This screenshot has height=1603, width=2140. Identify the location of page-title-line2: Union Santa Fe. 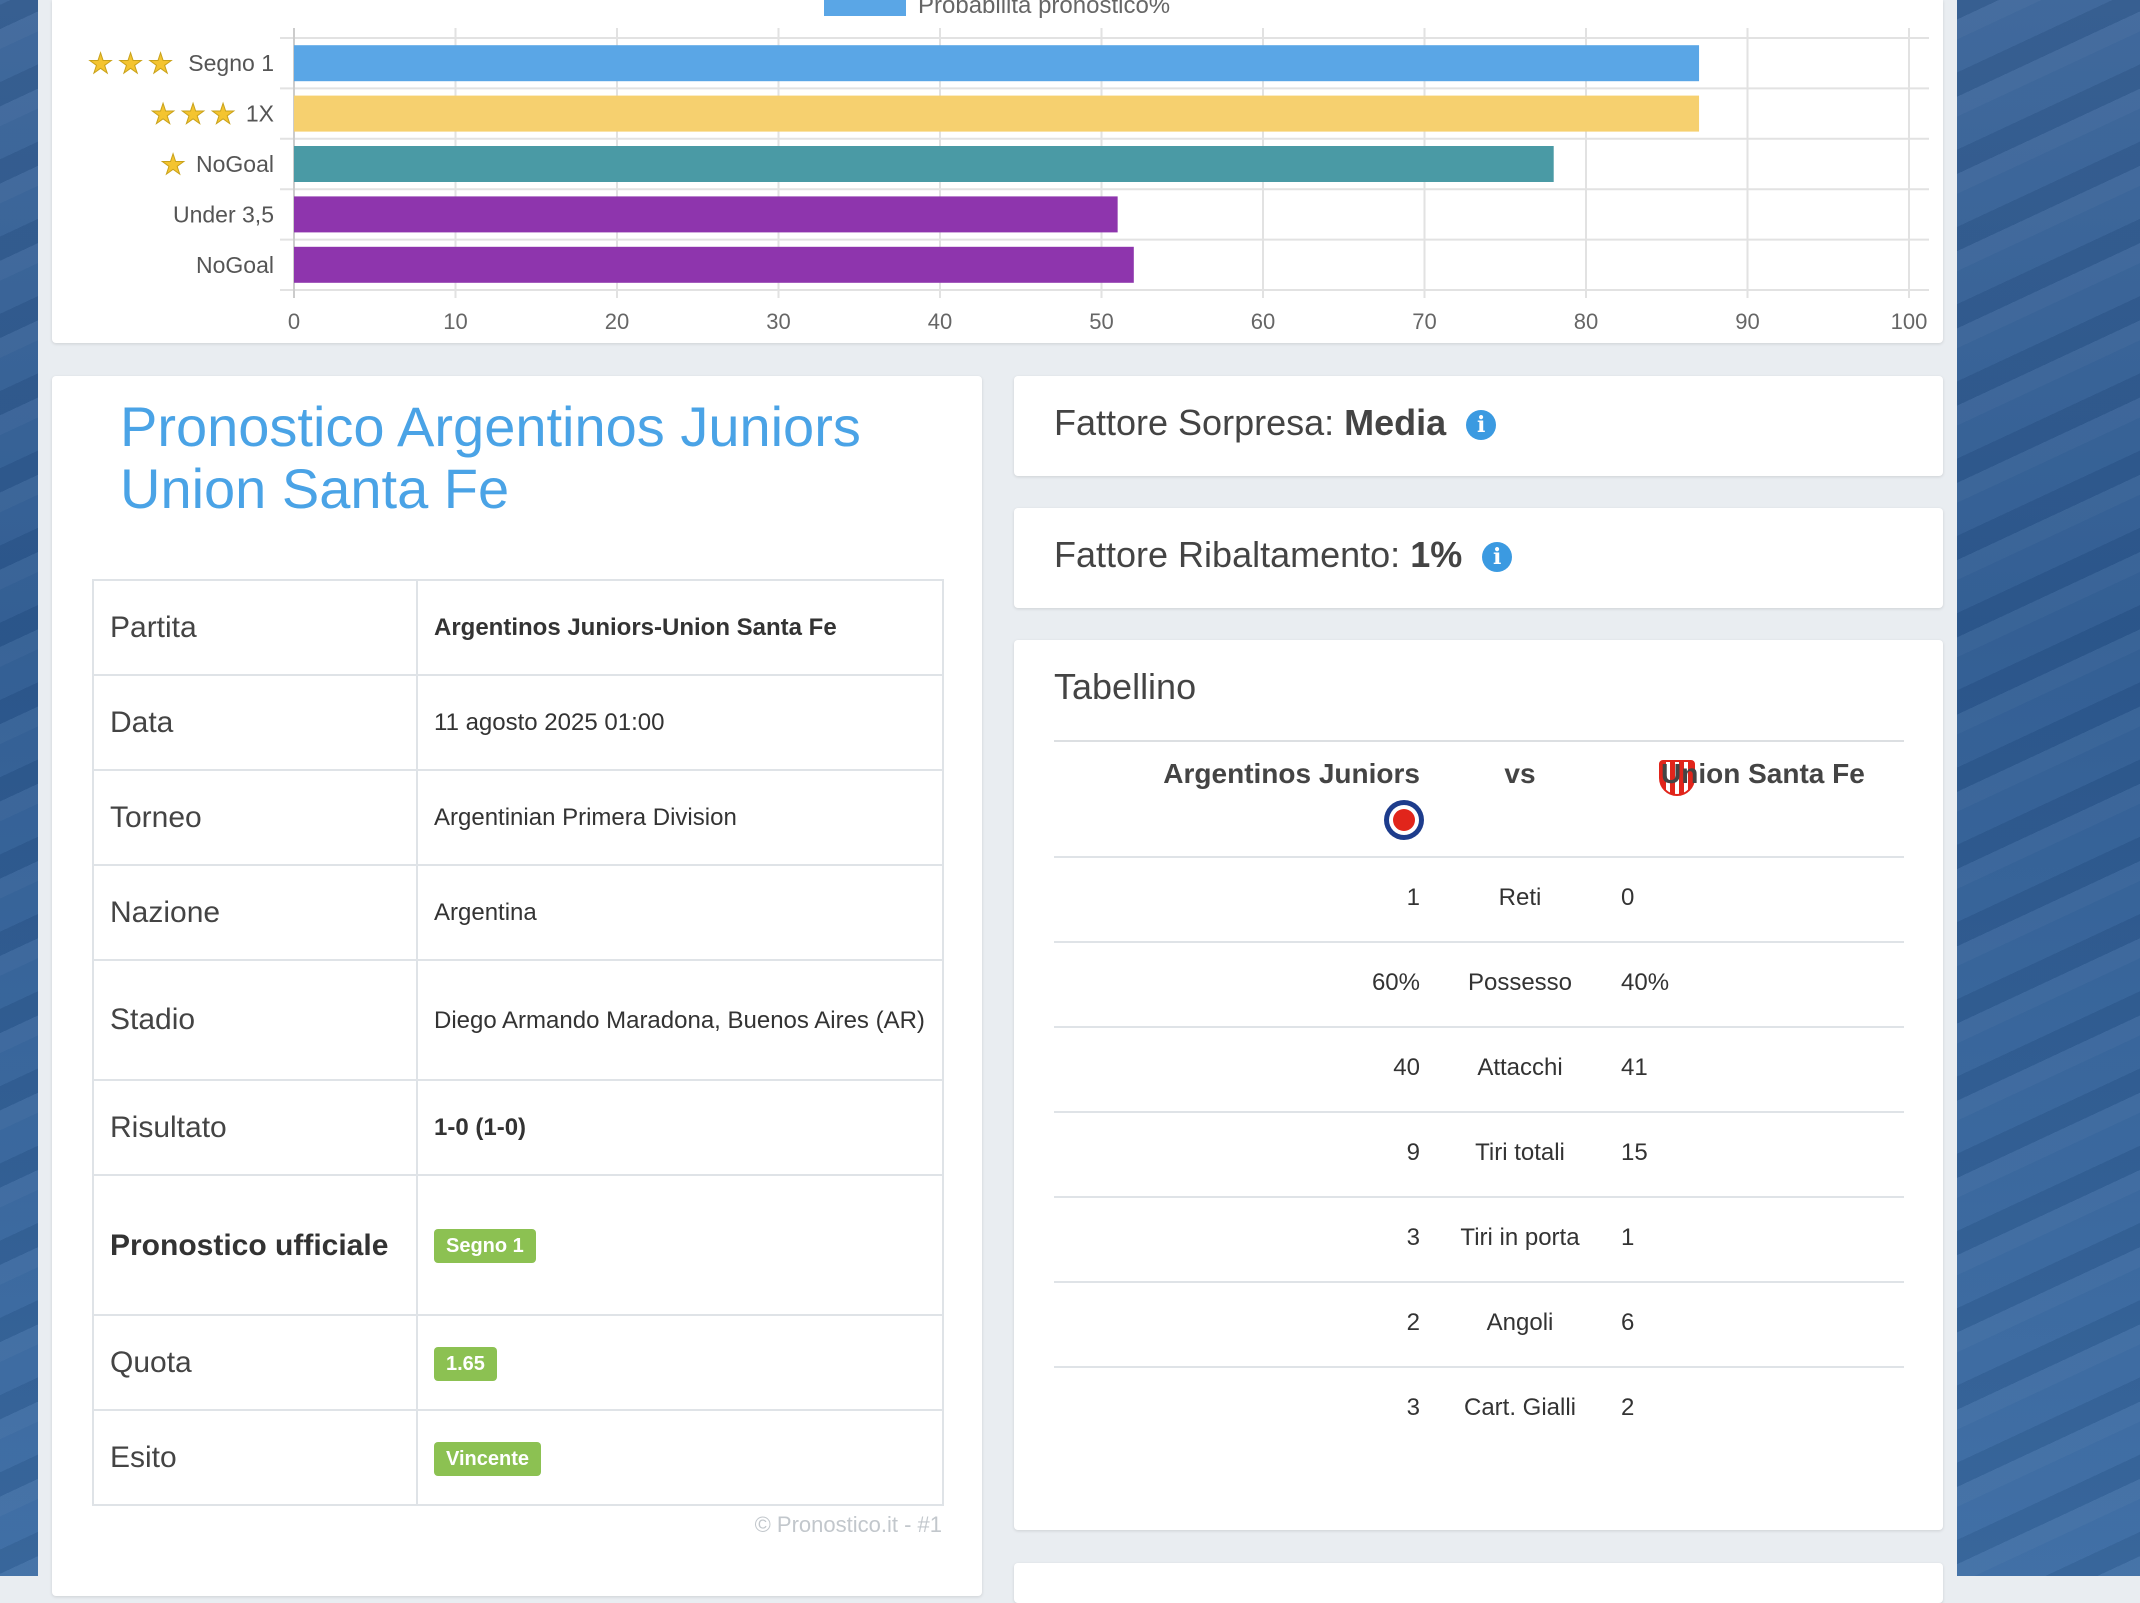
(315, 488).